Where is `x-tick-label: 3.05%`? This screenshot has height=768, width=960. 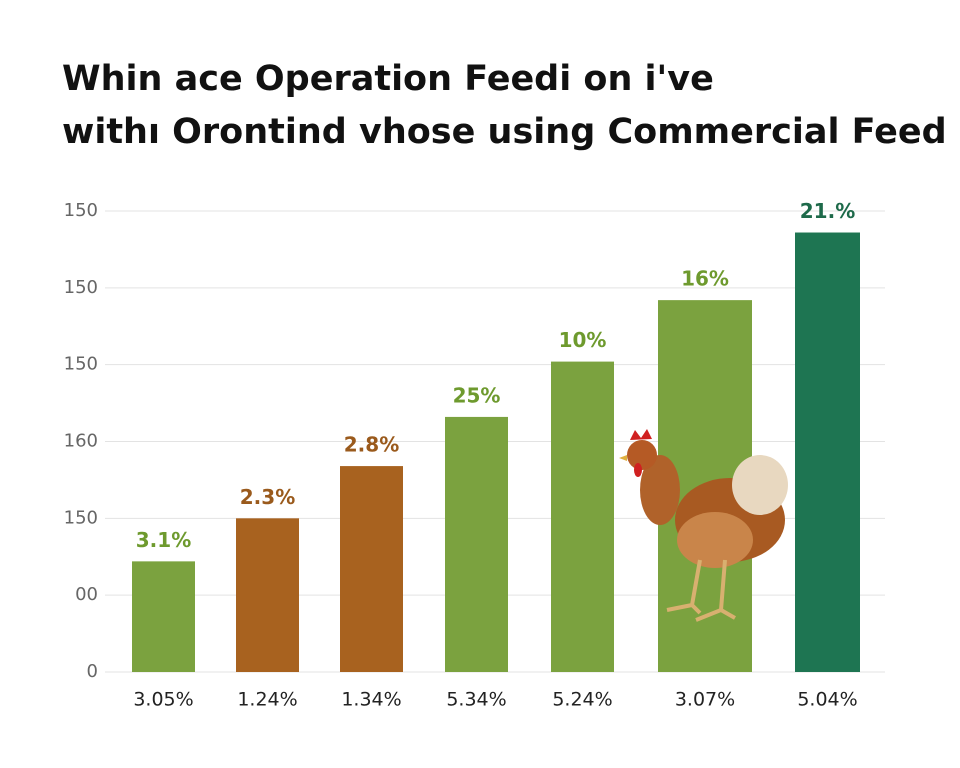
x-tick-label: 3.05% is located at coordinates (163, 700).